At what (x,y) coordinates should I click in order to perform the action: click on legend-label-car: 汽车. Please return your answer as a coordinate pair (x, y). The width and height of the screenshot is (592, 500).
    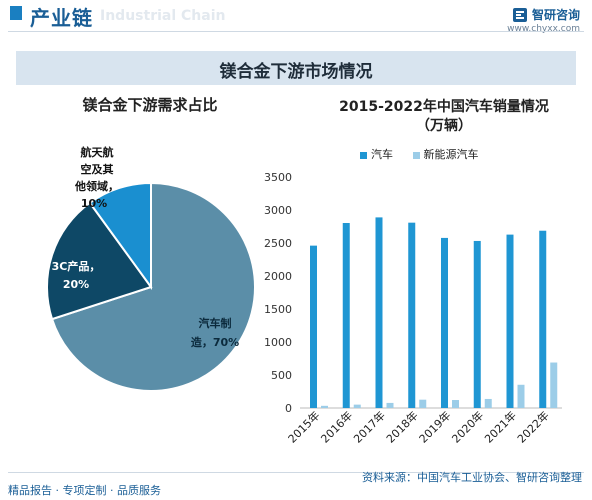
    Looking at the image, I should click on (382, 154).